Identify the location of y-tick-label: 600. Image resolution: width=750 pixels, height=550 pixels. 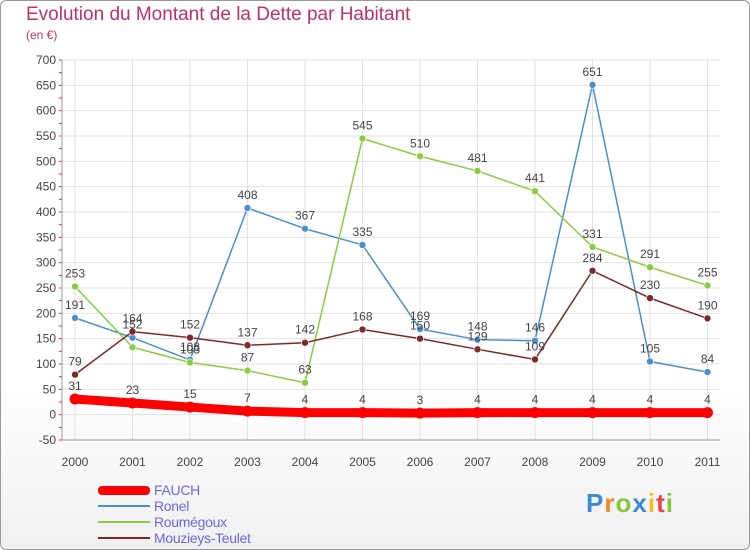
(46, 111).